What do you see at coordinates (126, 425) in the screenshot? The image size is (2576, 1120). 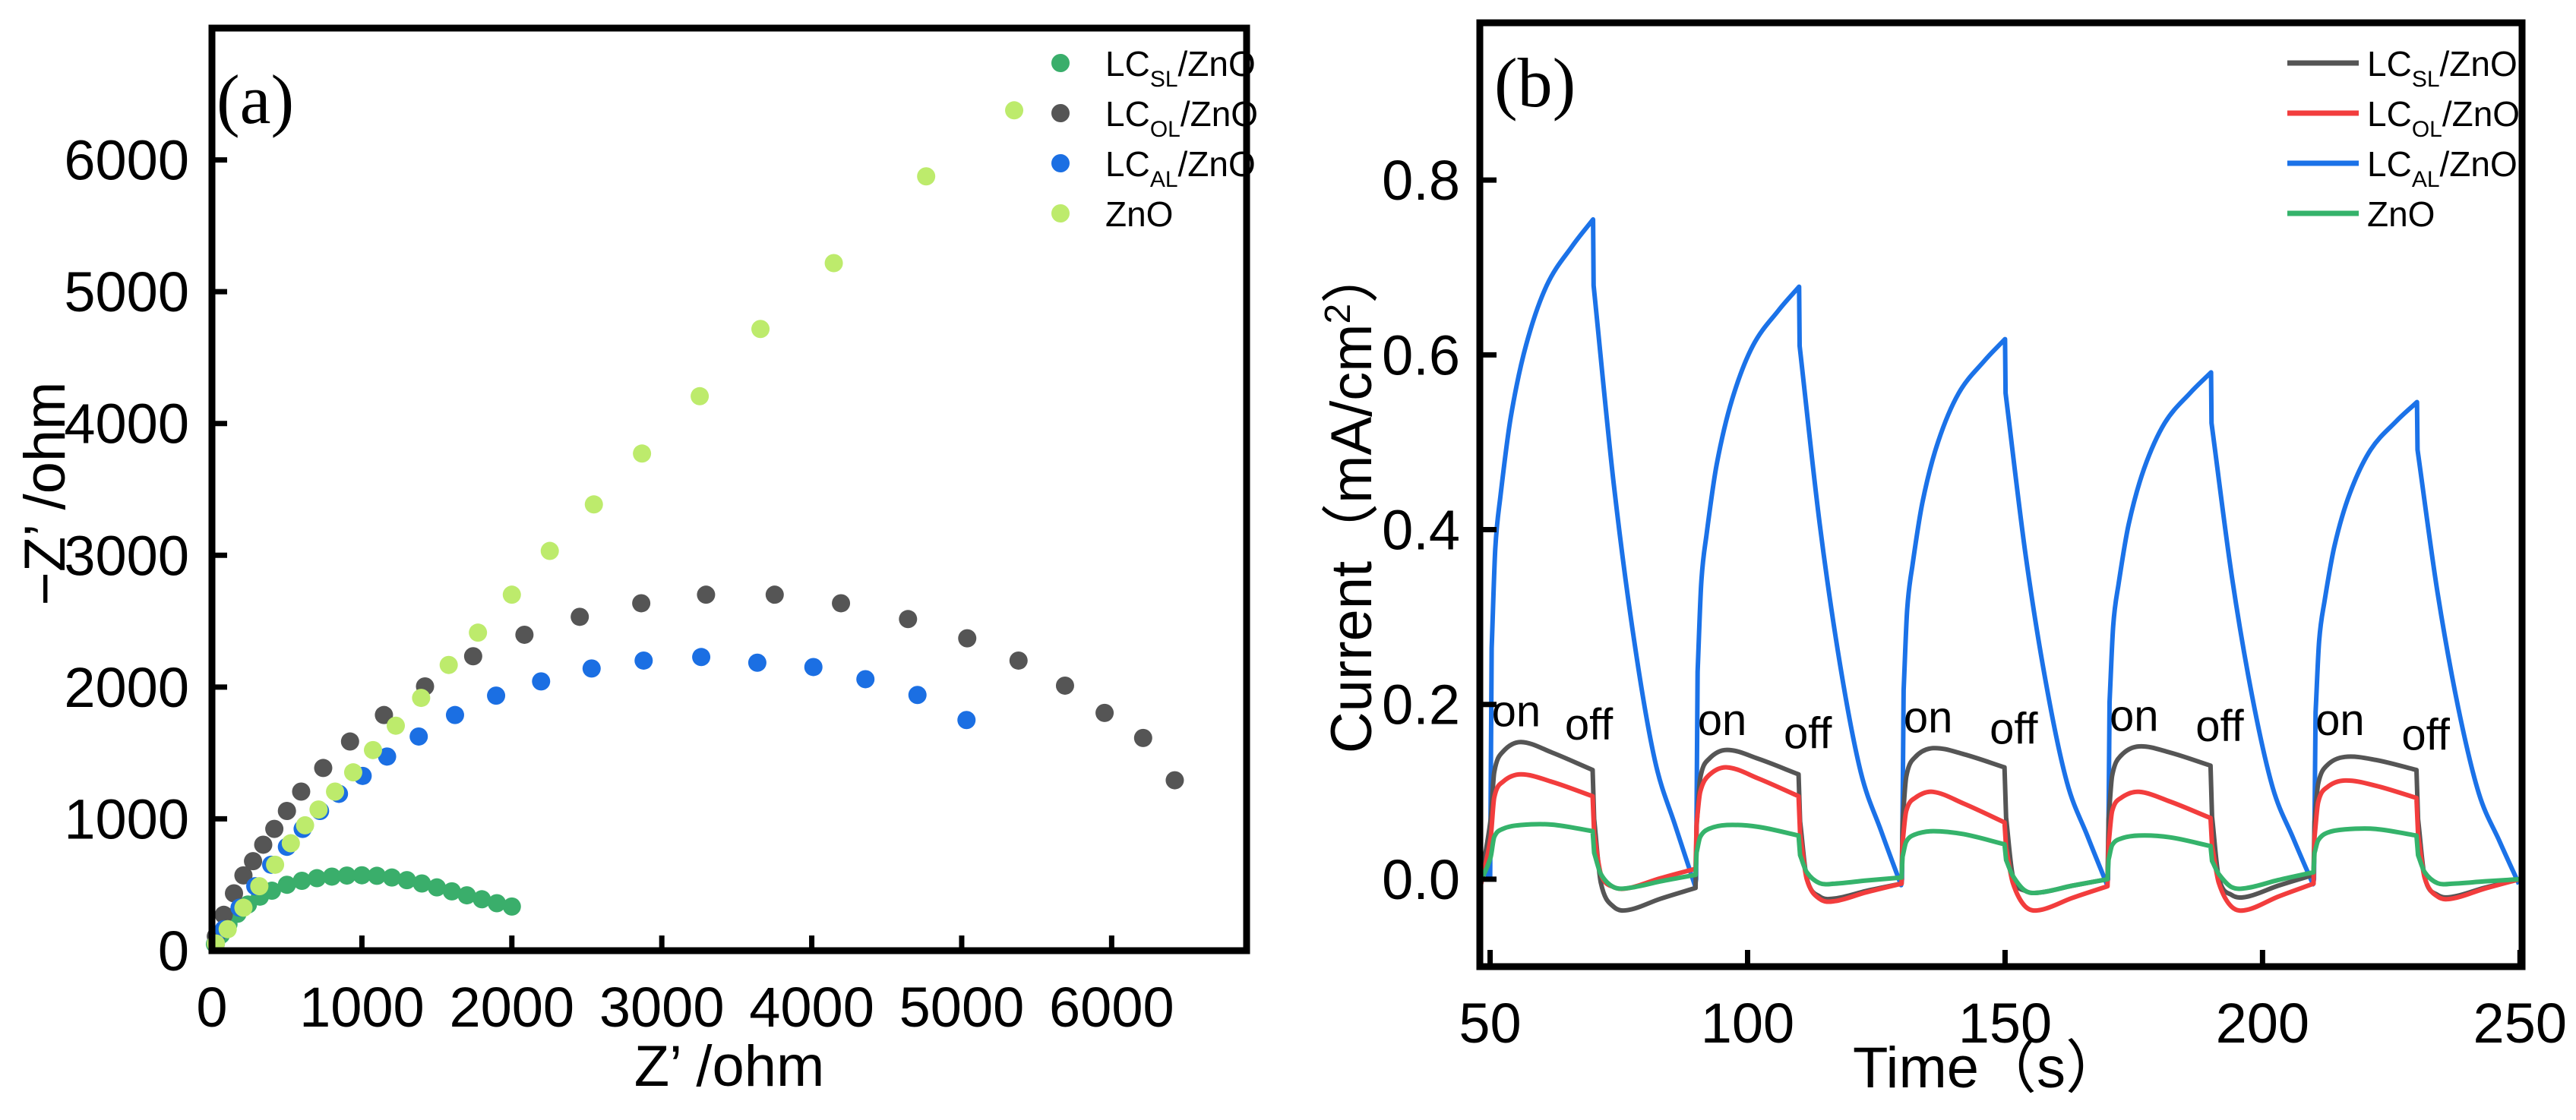 I see `y-tick-label: 4000` at bounding box center [126, 425].